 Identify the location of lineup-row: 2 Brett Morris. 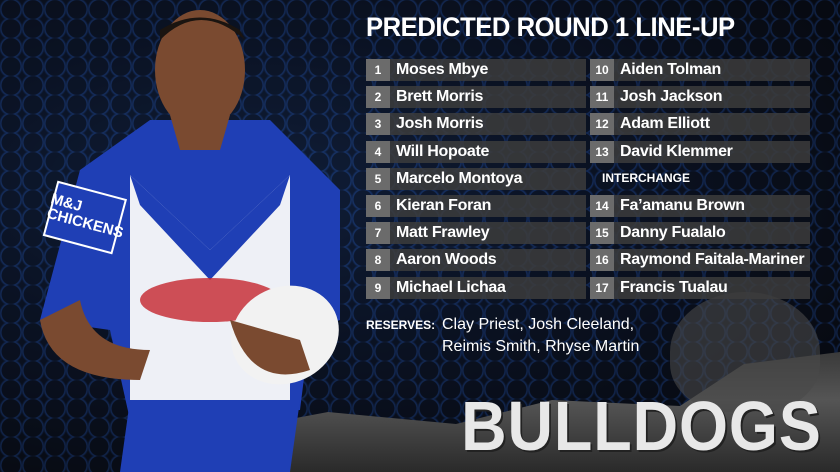
(476, 97).